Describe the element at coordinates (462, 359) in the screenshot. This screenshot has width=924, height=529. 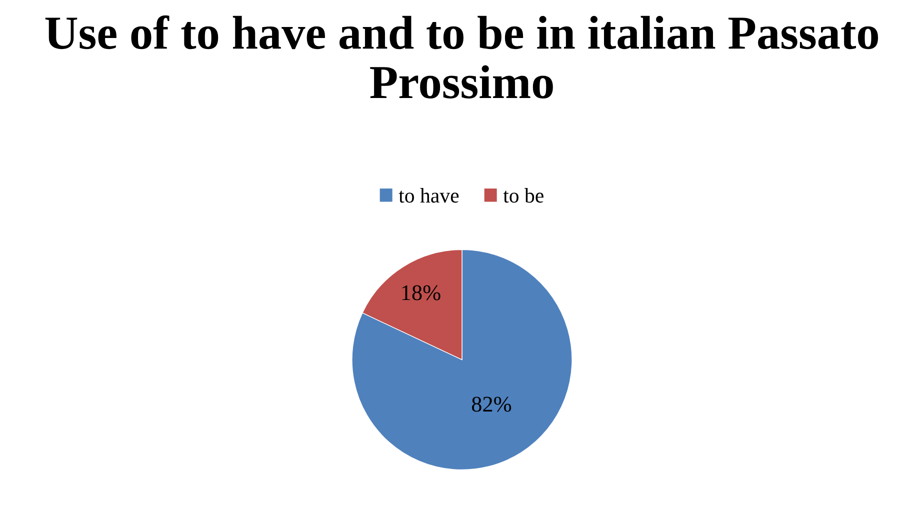
I see `pie-slice` at that location.